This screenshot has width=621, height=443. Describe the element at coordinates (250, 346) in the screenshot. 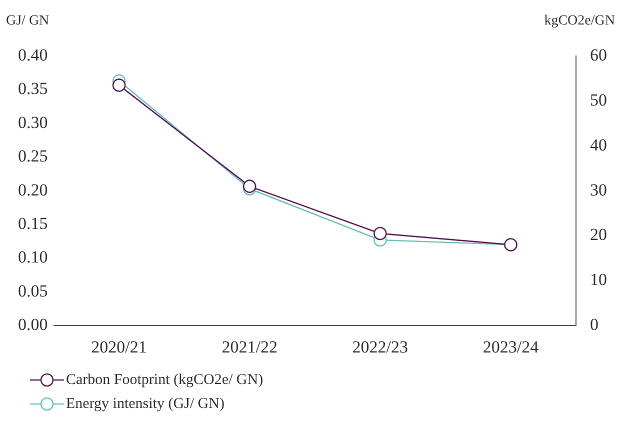

I see `x-tick-label: 2021/22` at that location.